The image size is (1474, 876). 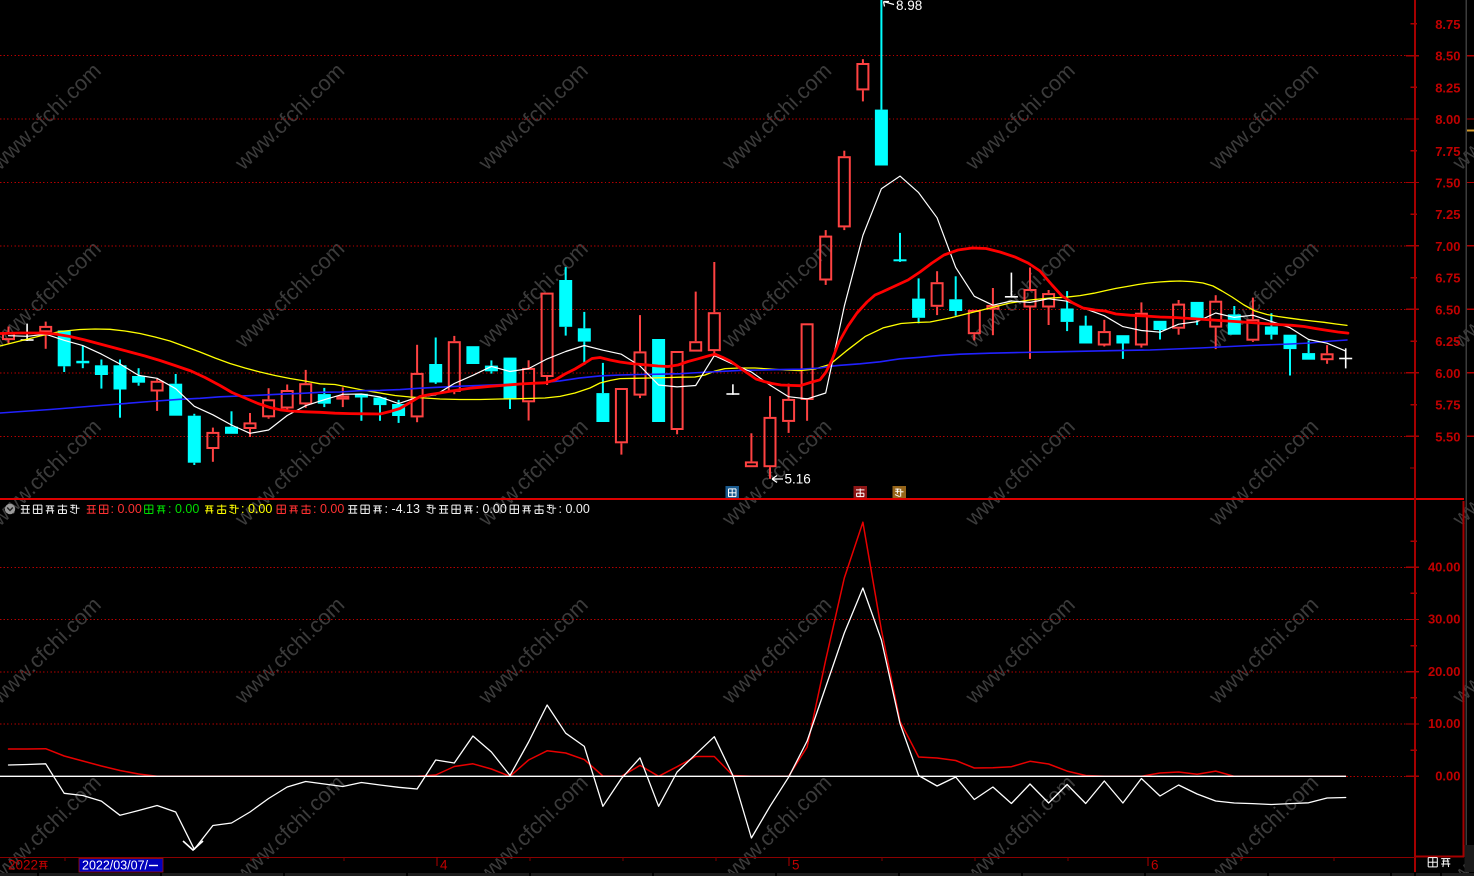 I want to click on svg-text: 40.00, so click(x=1444, y=566).